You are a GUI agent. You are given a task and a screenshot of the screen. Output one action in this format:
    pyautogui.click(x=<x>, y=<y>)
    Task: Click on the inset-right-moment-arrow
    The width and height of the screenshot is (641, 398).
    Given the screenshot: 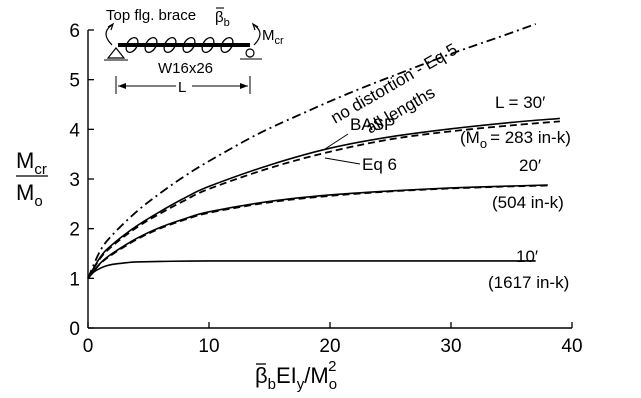 What is the action you would take?
    pyautogui.click(x=257, y=35)
    